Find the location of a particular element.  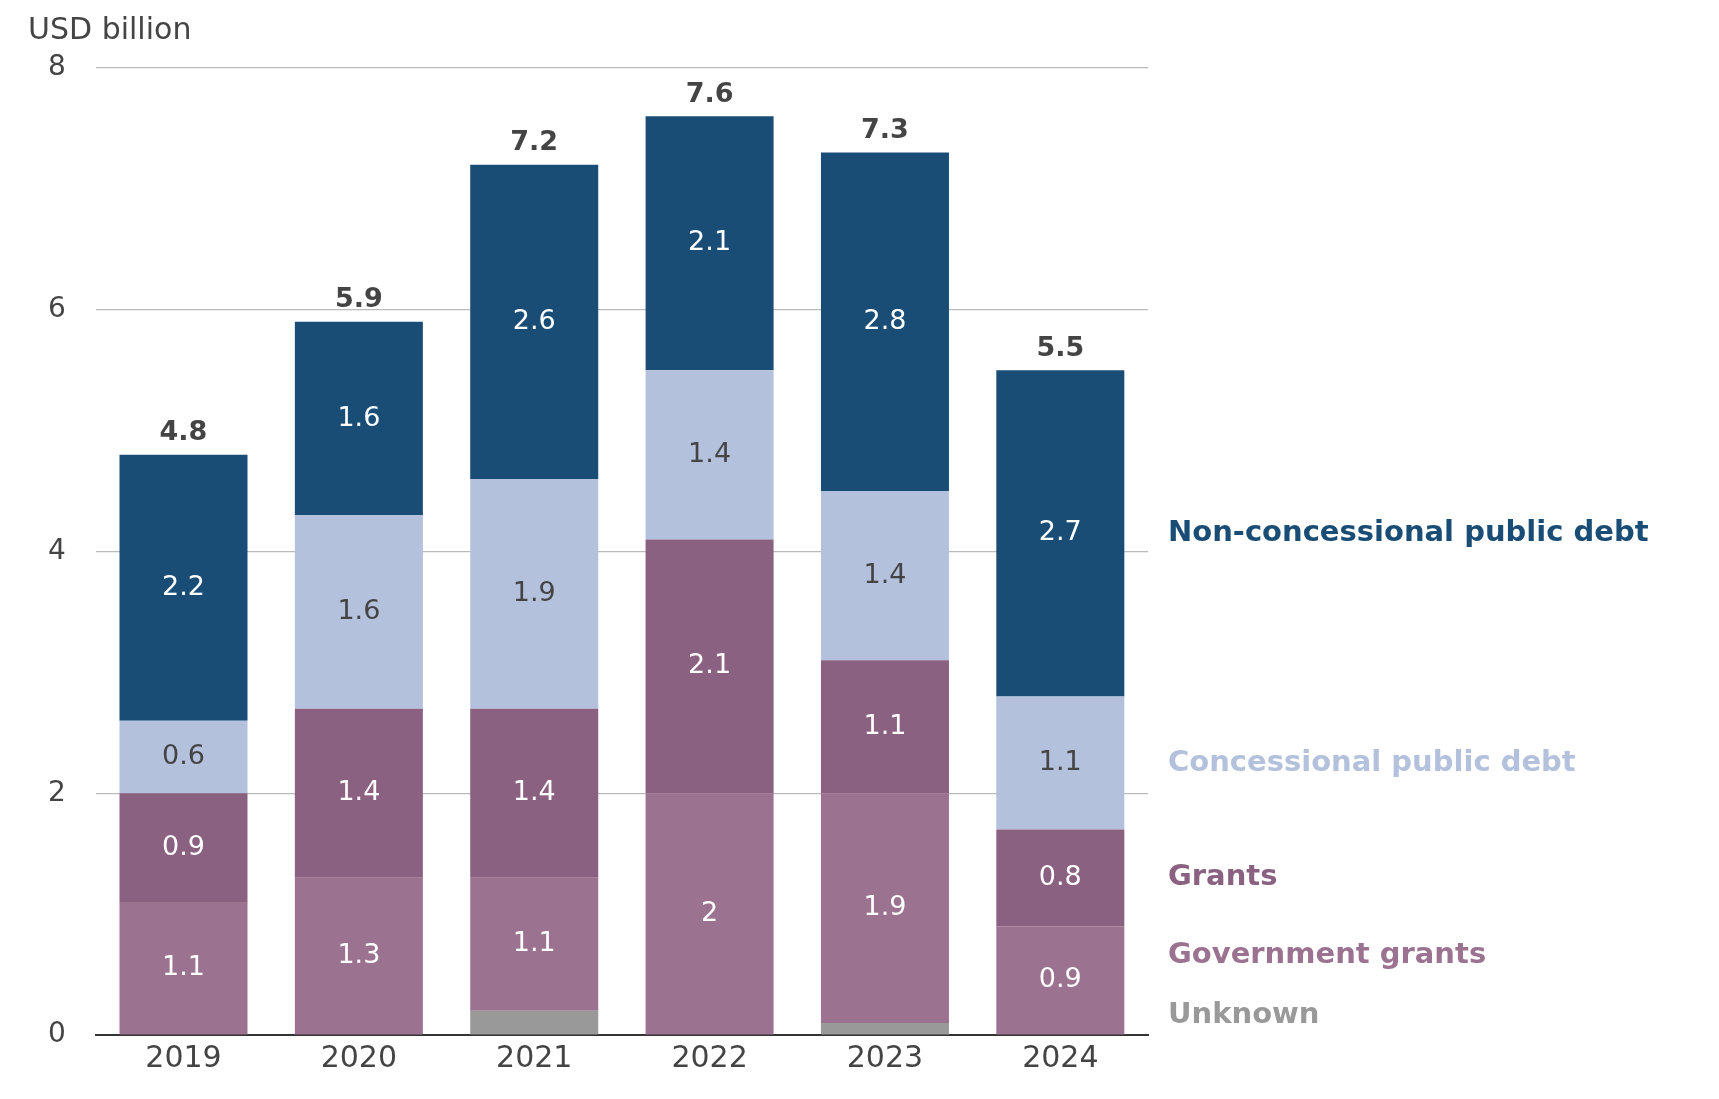

total-label: 7.6 is located at coordinates (709, 92).